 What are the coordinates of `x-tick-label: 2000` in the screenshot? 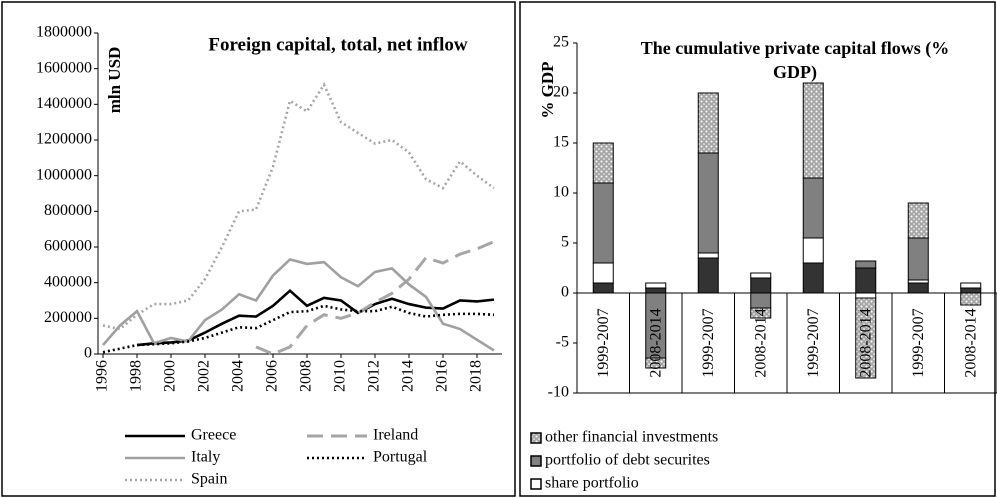 It's located at (170, 376).